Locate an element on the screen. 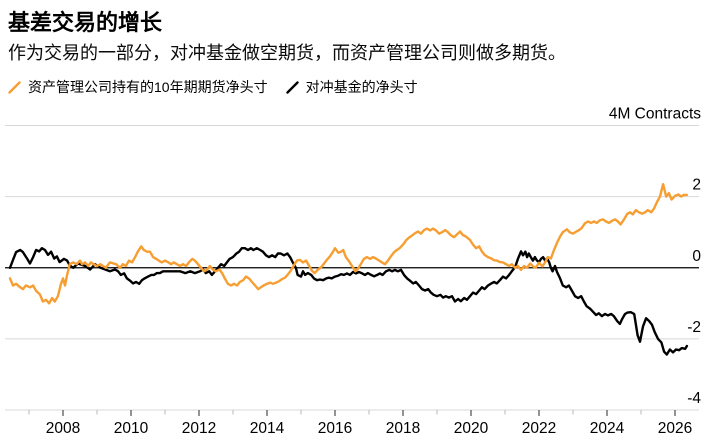 This screenshot has width=714, height=447. chart-subtitle: 作为交易的一部分，对冲基金做空期货，而资产管理公司则做多期货。 is located at coordinates (287, 53).